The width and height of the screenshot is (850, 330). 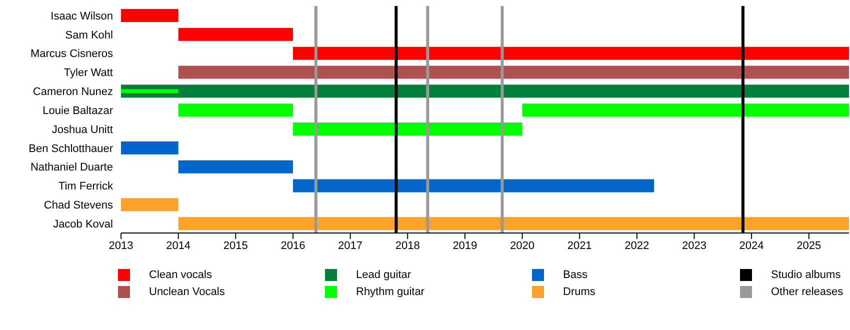 I want to click on x-tick-label: 2017, so click(x=350, y=246).